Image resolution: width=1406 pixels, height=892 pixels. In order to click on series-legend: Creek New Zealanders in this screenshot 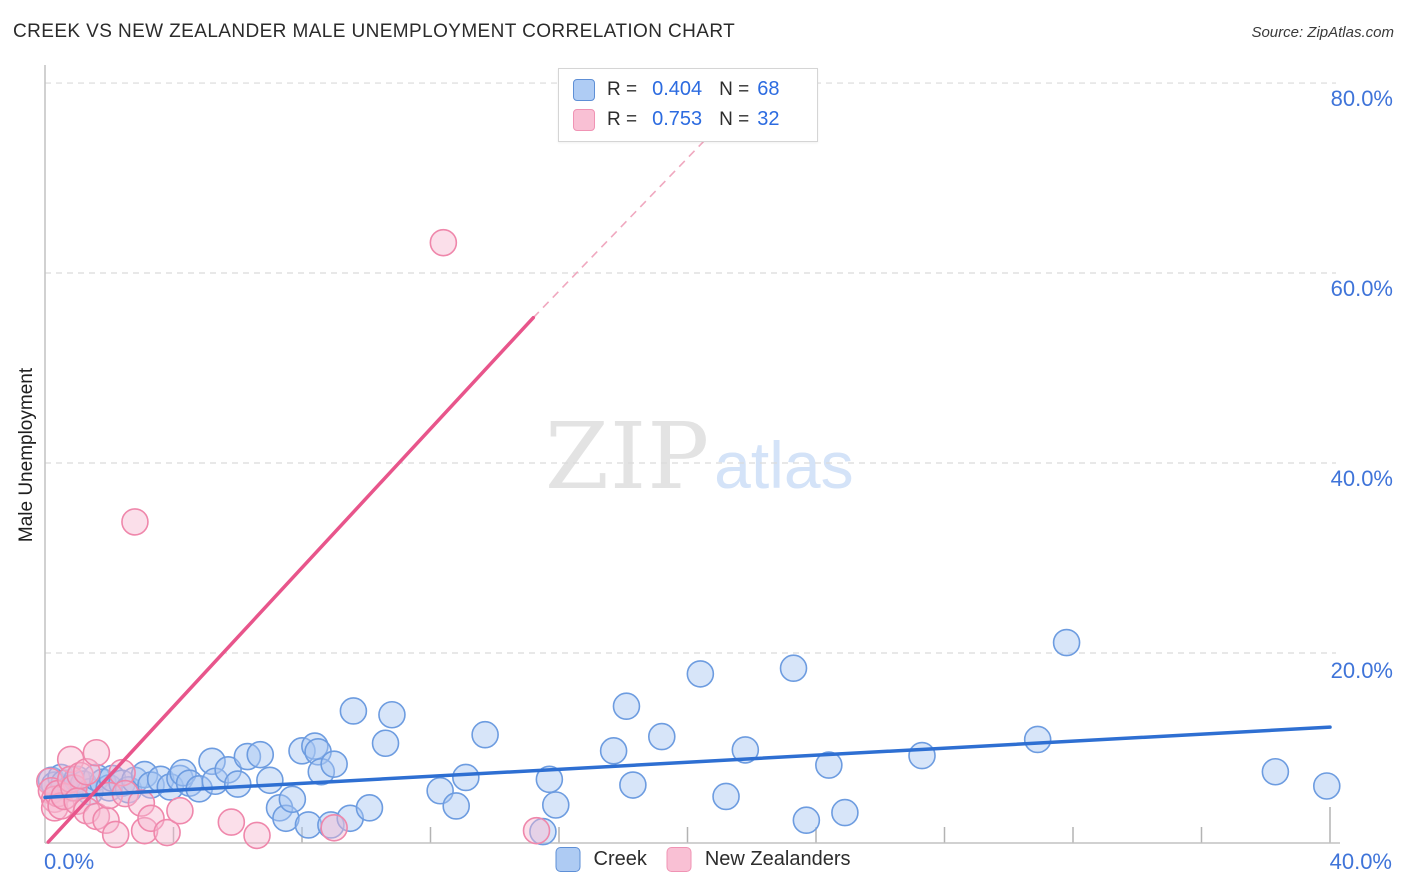, I will do `click(703, 859)`.